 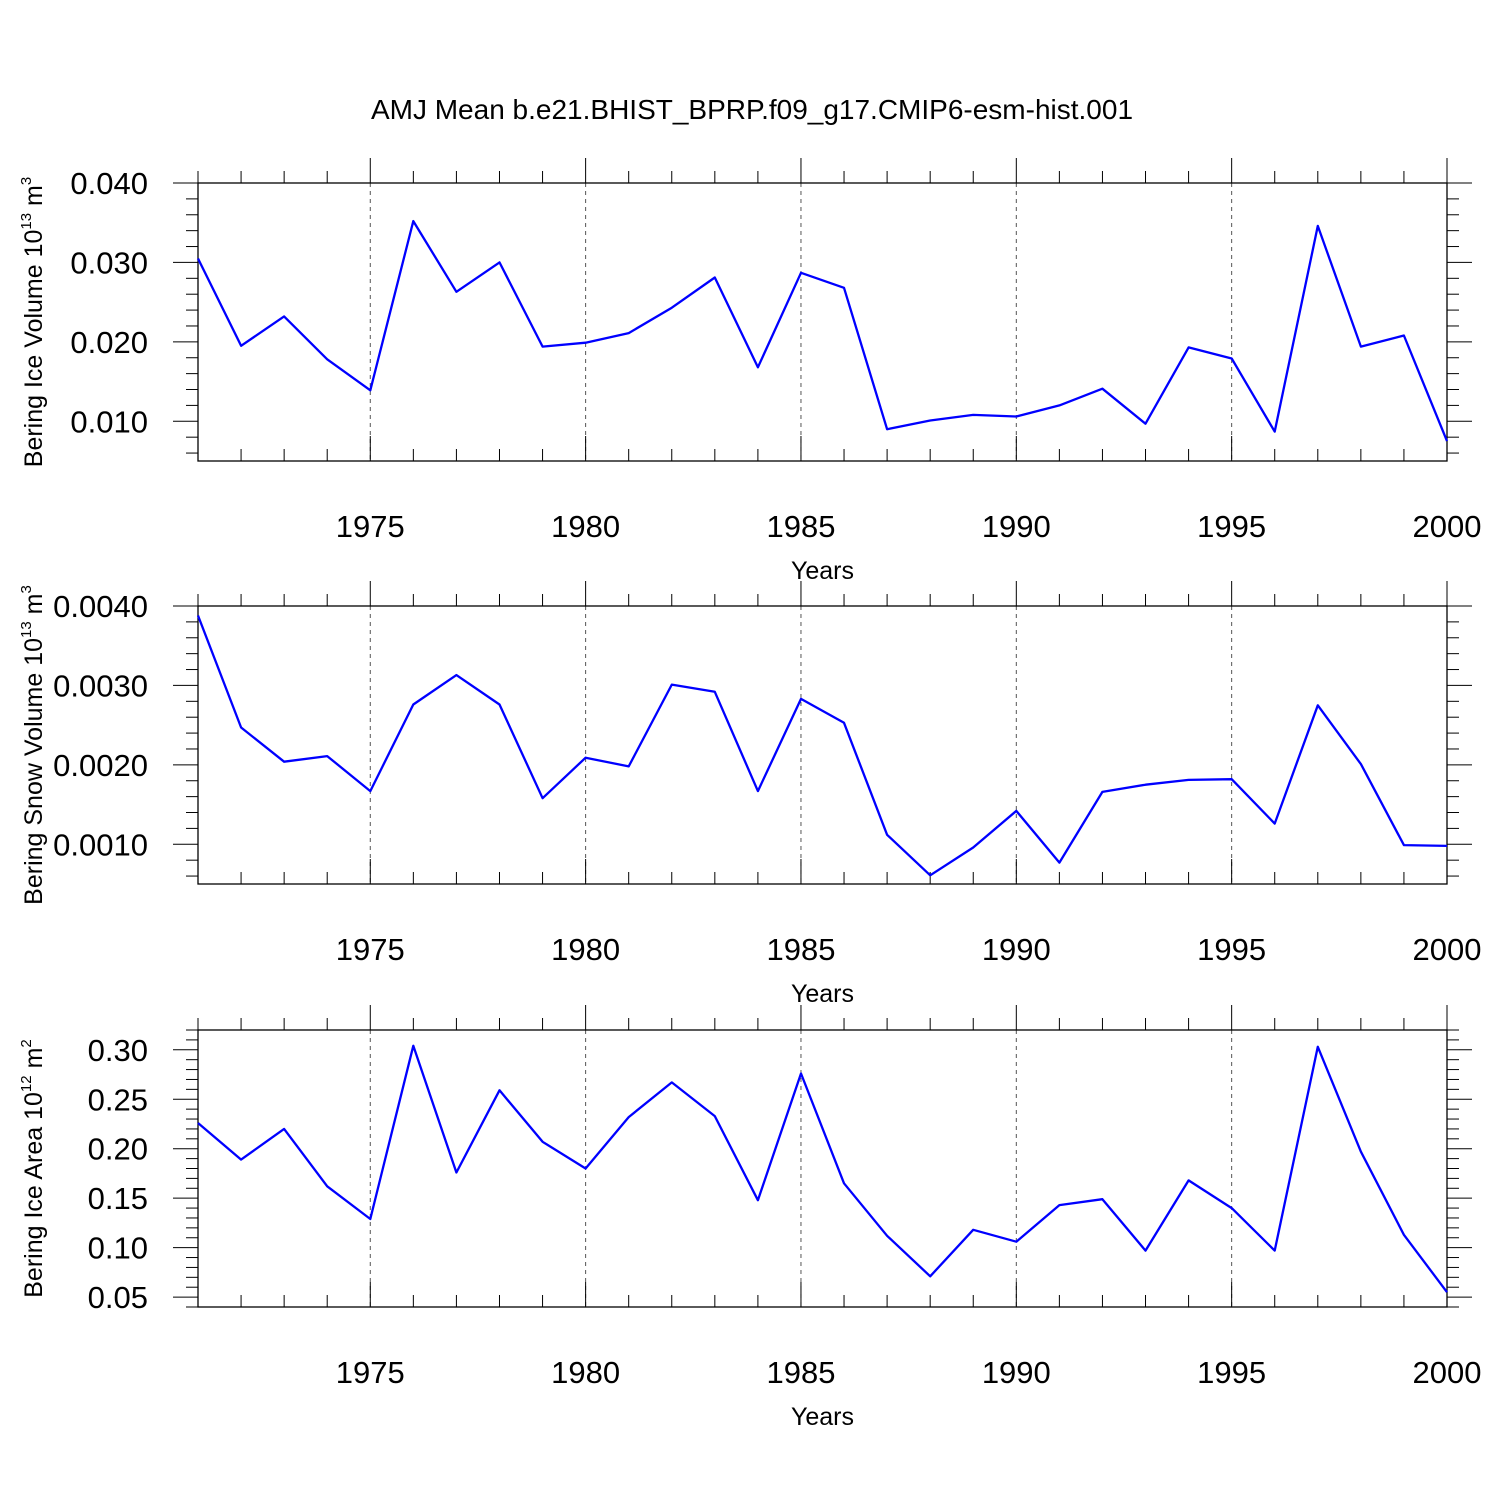 What do you see at coordinates (118, 1297) in the screenshot?
I see `ice-area-ytick-label: 0.05` at bounding box center [118, 1297].